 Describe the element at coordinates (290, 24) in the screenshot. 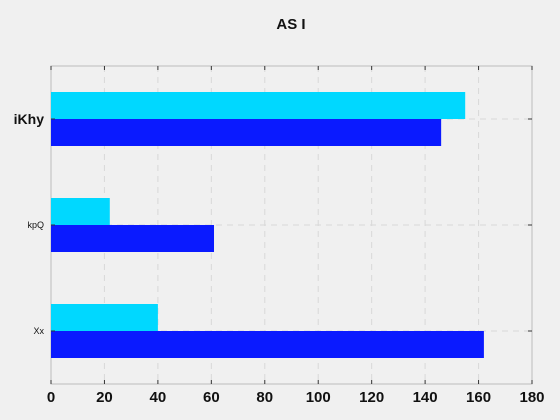

I see `chart-title: AS I` at that location.